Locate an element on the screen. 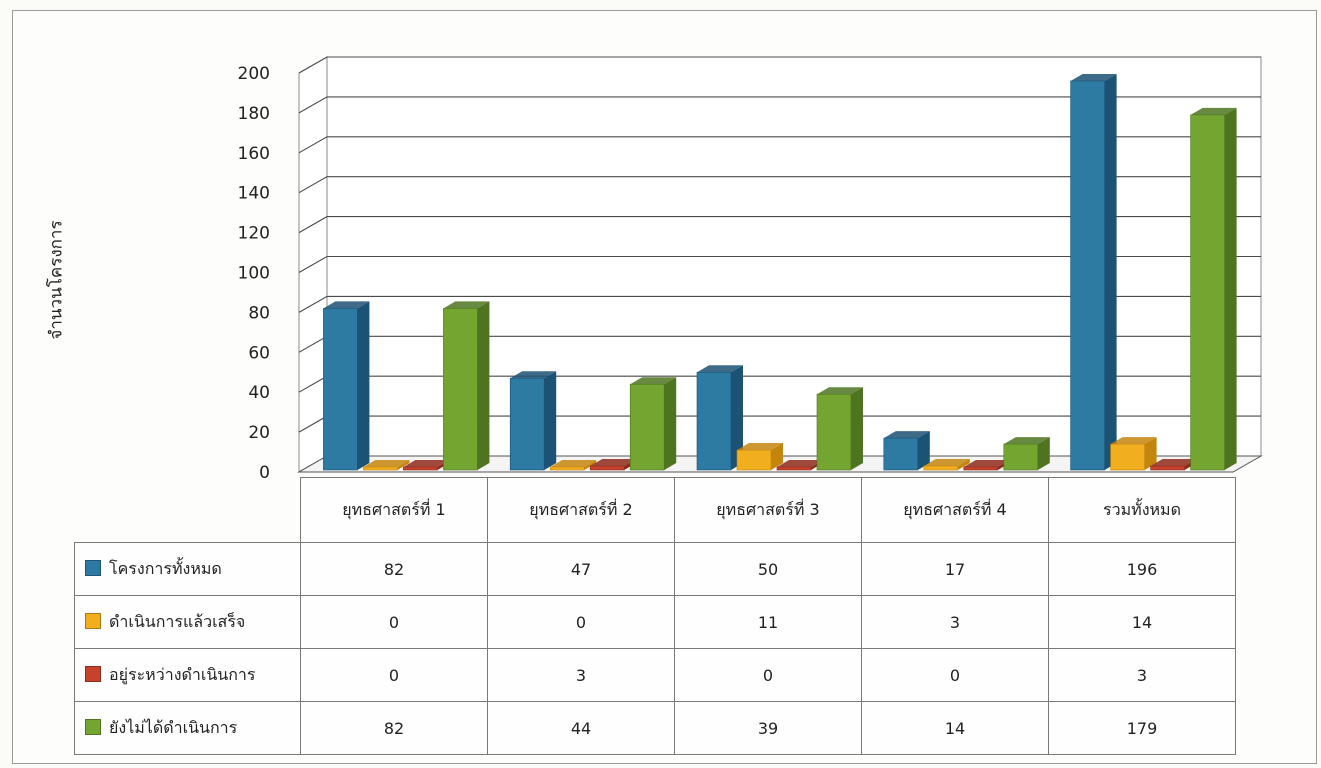 The height and width of the screenshot is (768, 1321). table-row: ดำเนินการแล้วเสร็จ 0 0 11 3 14 is located at coordinates (655, 622).